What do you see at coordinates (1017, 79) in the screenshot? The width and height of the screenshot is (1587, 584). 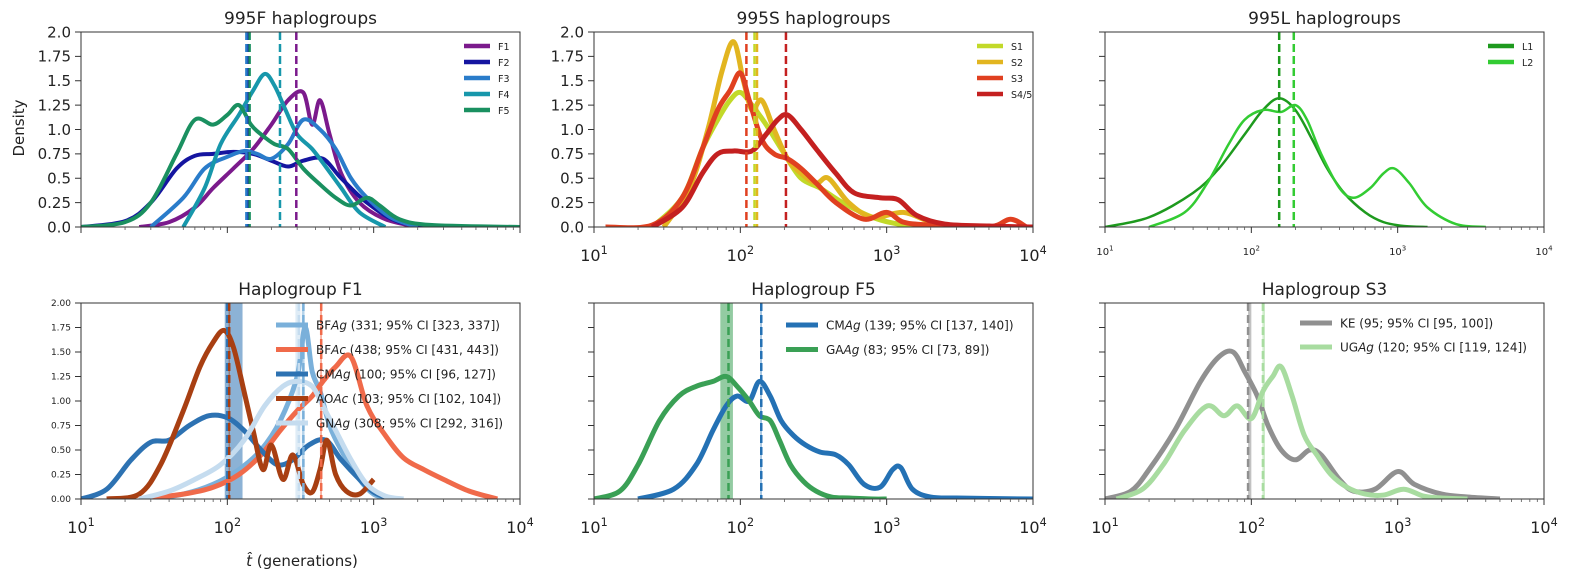 I see `legend-label: S3` at bounding box center [1017, 79].